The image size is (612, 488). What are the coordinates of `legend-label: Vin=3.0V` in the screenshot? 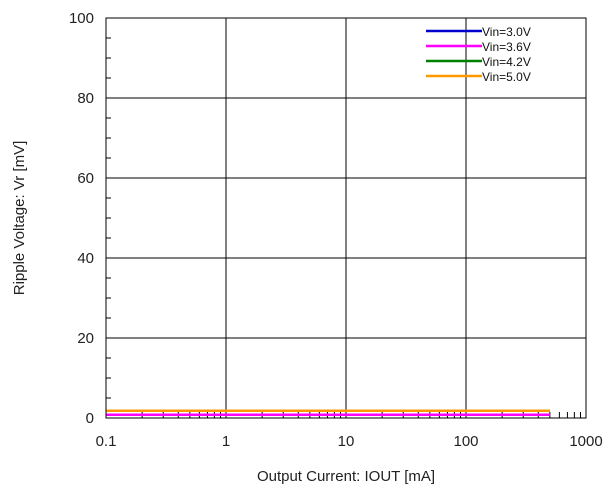 It's located at (506, 32).